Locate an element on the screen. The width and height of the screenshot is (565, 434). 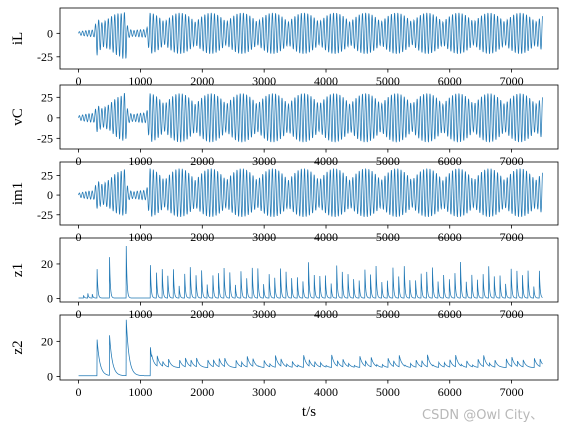
series-line-iL is located at coordinates (310, 35).